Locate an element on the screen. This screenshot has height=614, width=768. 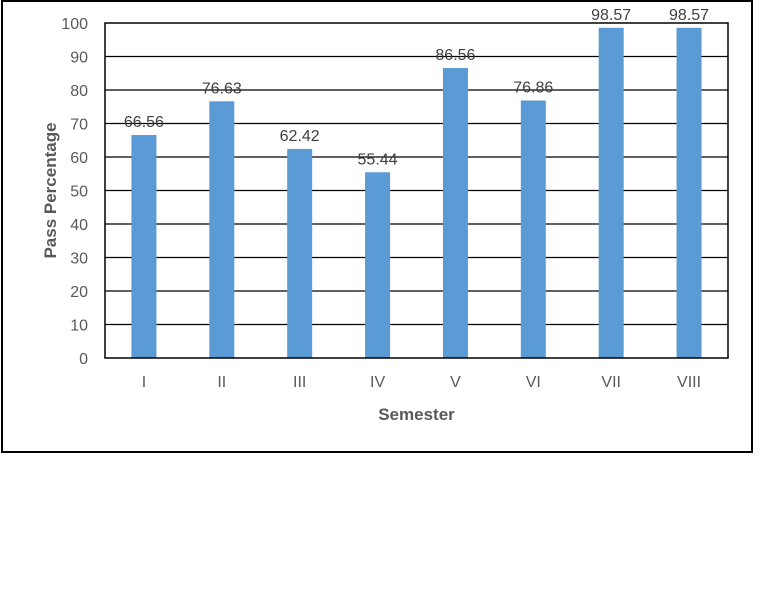
x-tick-label: VI is located at coordinates (533, 382).